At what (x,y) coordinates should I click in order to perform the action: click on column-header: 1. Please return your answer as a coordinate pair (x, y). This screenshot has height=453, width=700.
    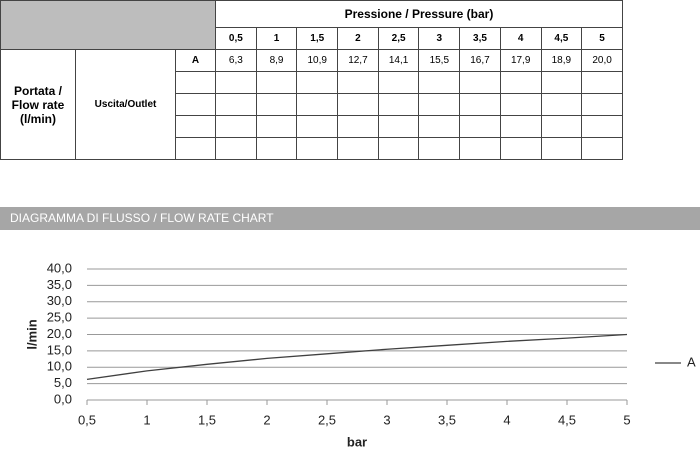
    Looking at the image, I should click on (276, 38).